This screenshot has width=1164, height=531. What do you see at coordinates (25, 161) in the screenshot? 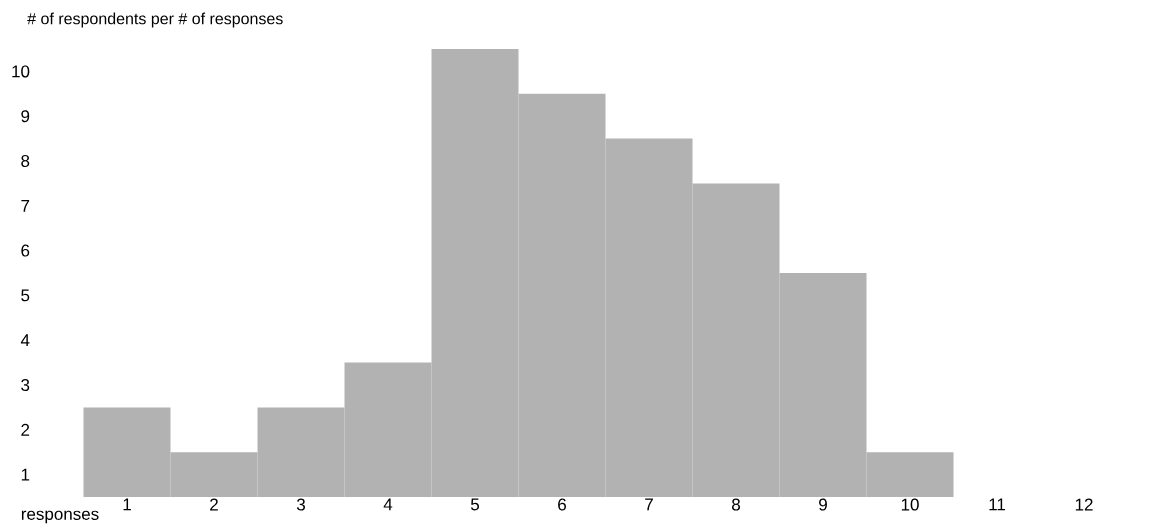
I see `y-tick-label: 8` at bounding box center [25, 161].